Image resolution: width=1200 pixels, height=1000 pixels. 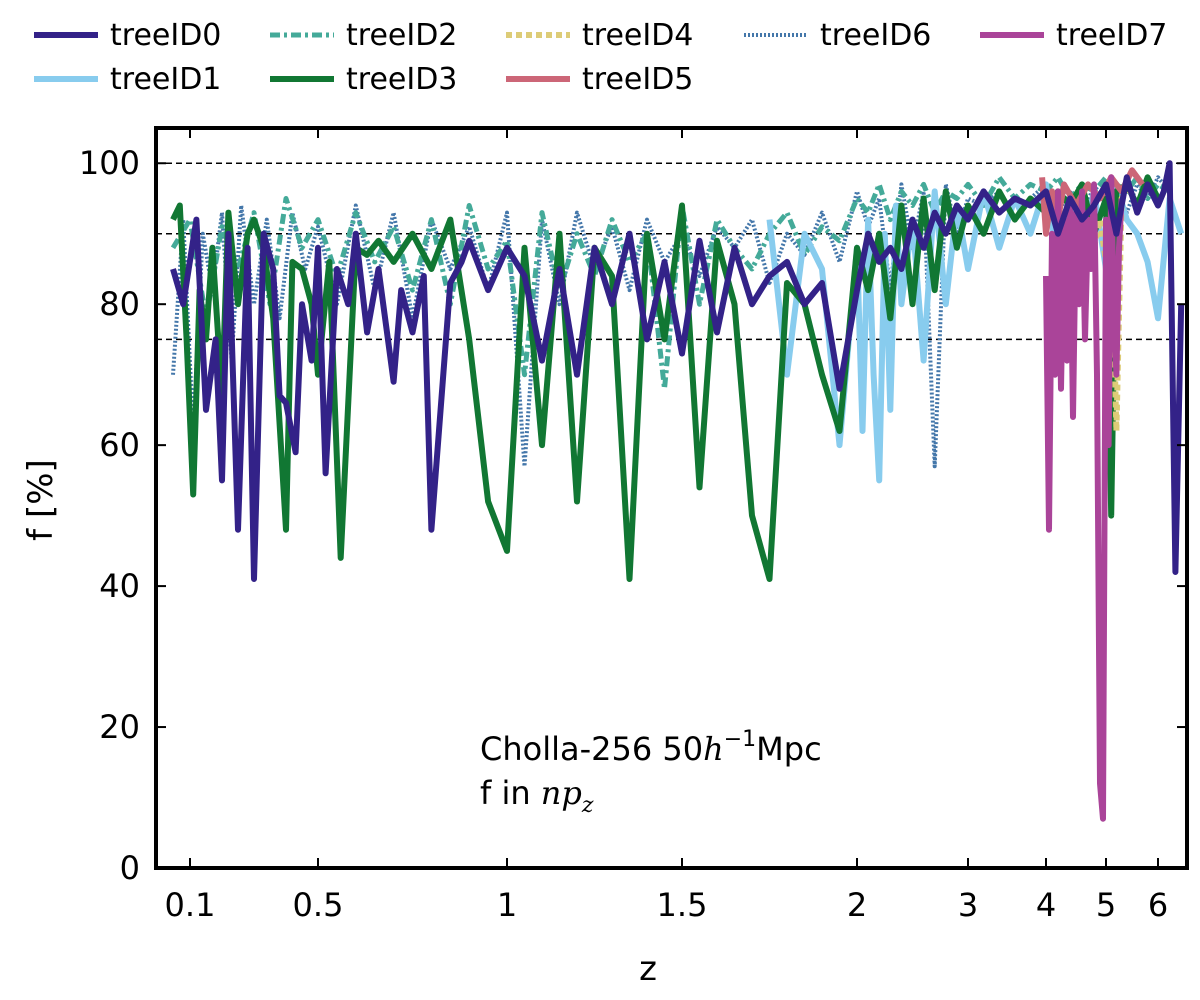 I want to click on x-axis-label: z, so click(x=648, y=969).